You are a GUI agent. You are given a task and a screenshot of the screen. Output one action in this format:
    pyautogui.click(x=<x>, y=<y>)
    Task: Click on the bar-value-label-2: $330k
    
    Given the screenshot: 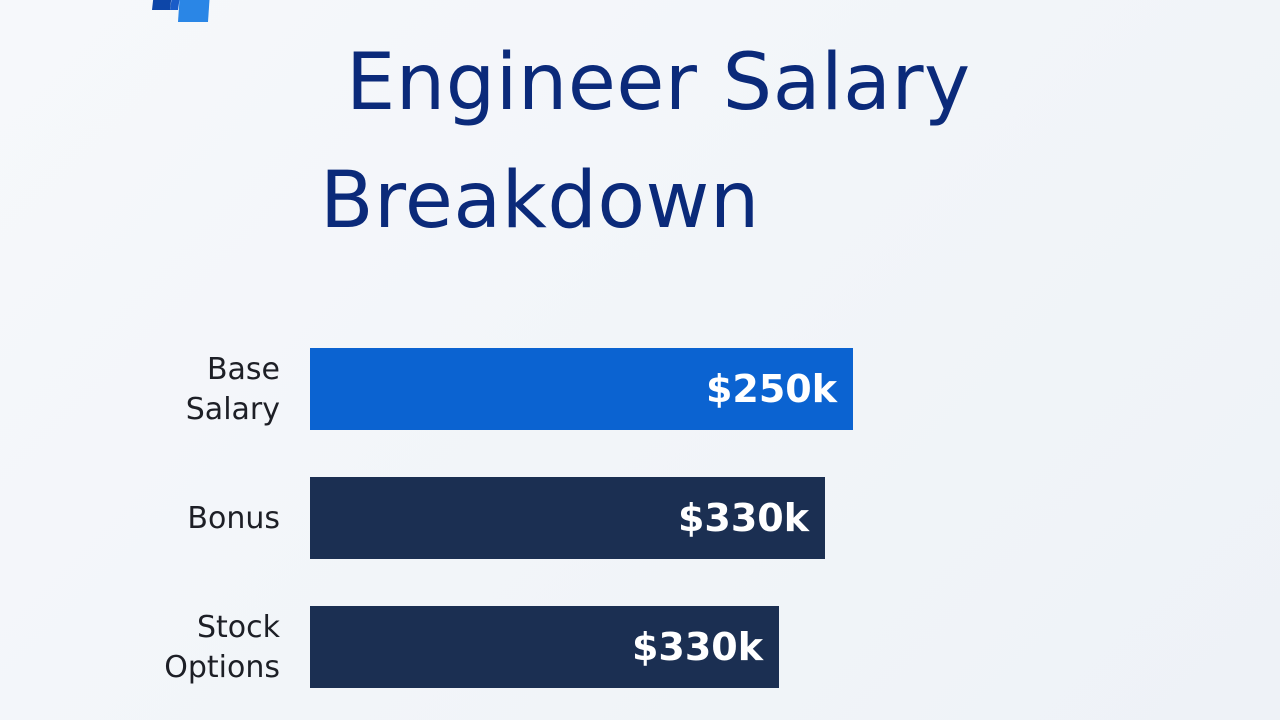 What is the action you would take?
    pyautogui.click(x=698, y=647)
    